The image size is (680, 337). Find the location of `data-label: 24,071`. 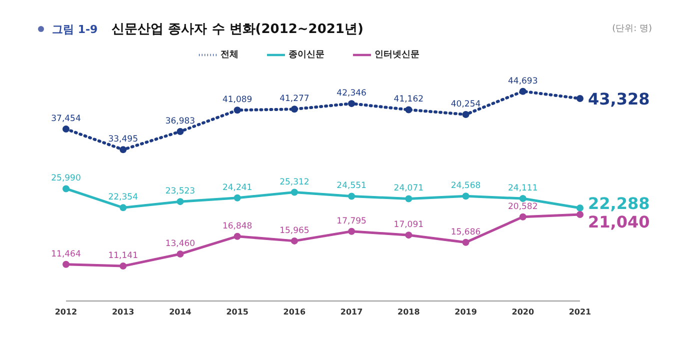

data-label: 24,071 is located at coordinates (409, 189).